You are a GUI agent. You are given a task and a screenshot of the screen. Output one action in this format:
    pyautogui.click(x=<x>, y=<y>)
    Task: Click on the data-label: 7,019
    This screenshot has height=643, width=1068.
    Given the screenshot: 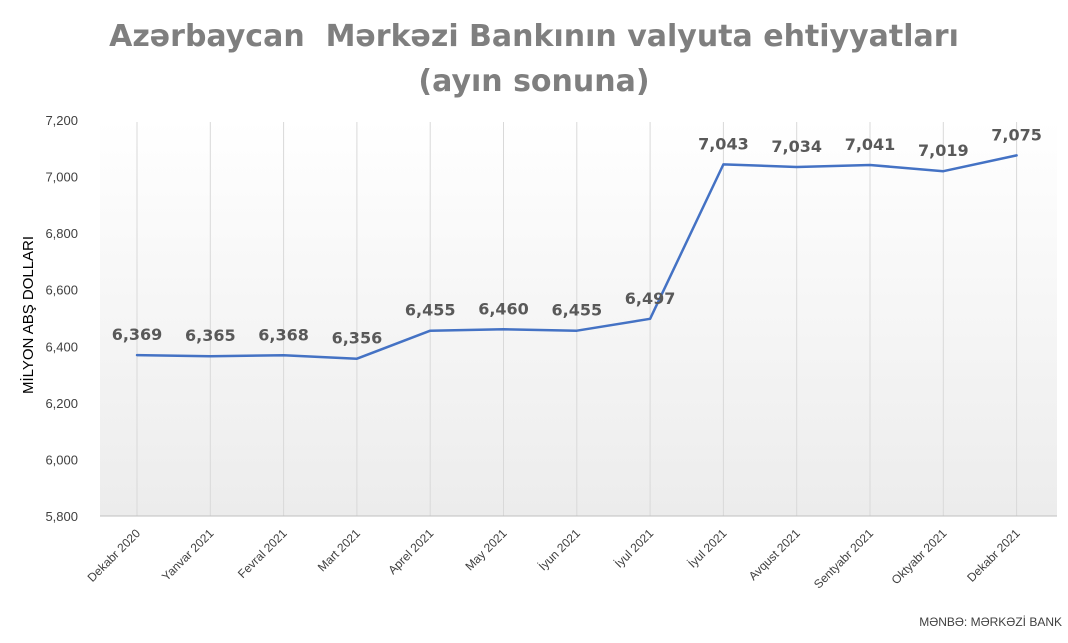 What is the action you would take?
    pyautogui.click(x=943, y=150)
    